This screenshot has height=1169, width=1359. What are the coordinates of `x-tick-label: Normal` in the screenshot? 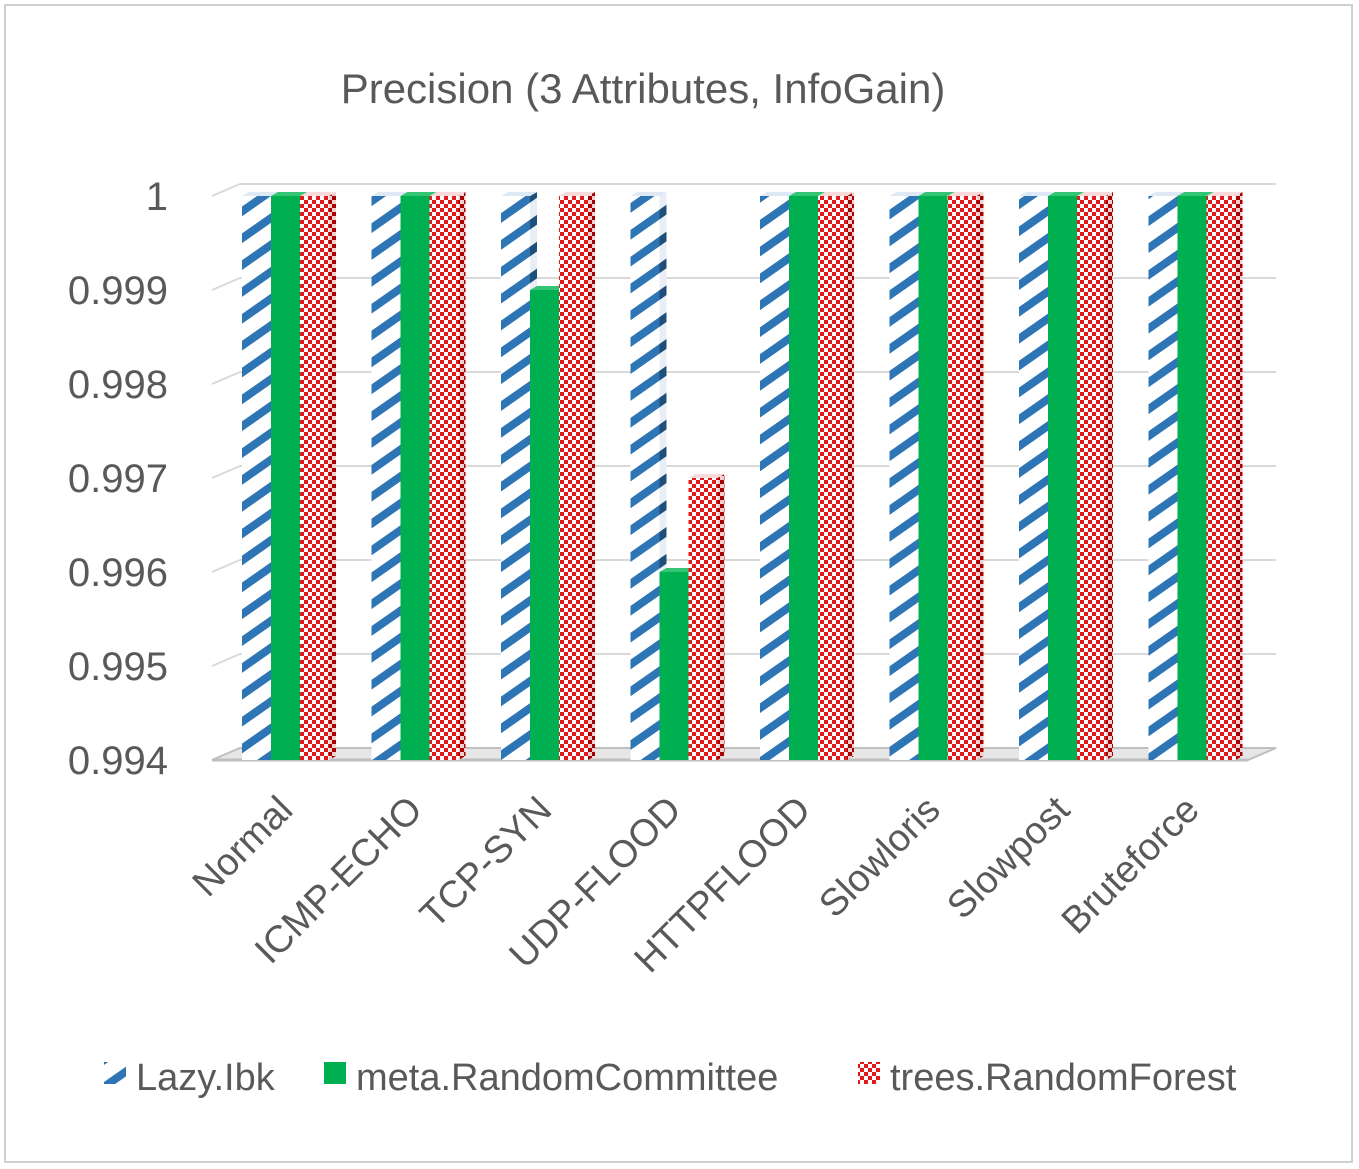 It's located at (243, 847).